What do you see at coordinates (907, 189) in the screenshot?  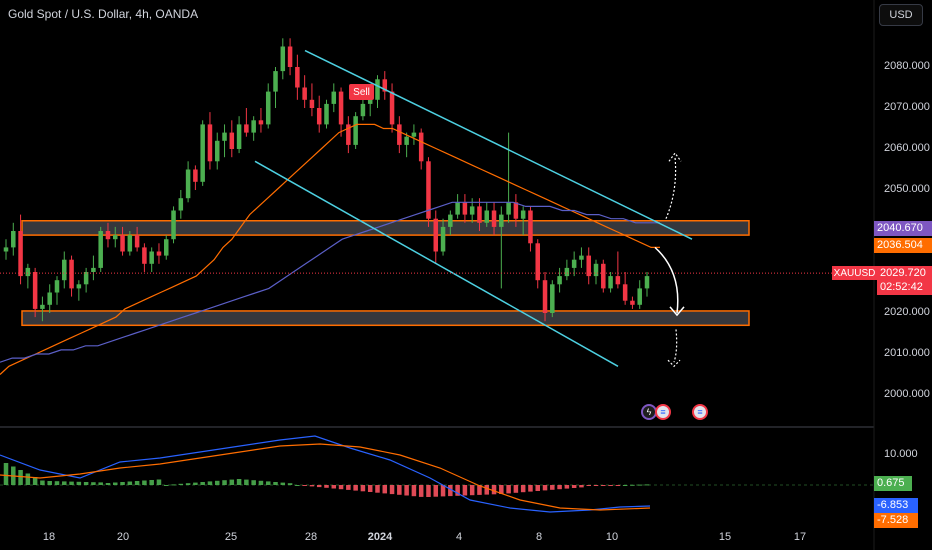 I see `price-tick: 2050.000` at bounding box center [907, 189].